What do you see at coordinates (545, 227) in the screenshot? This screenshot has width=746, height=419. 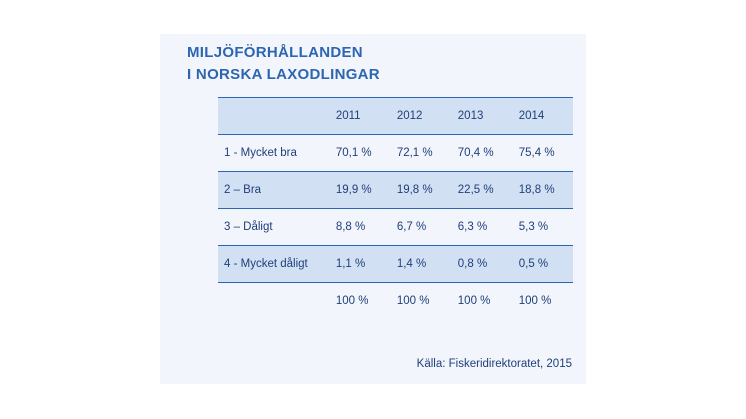 I see `cell-value: 5,3 %` at bounding box center [545, 227].